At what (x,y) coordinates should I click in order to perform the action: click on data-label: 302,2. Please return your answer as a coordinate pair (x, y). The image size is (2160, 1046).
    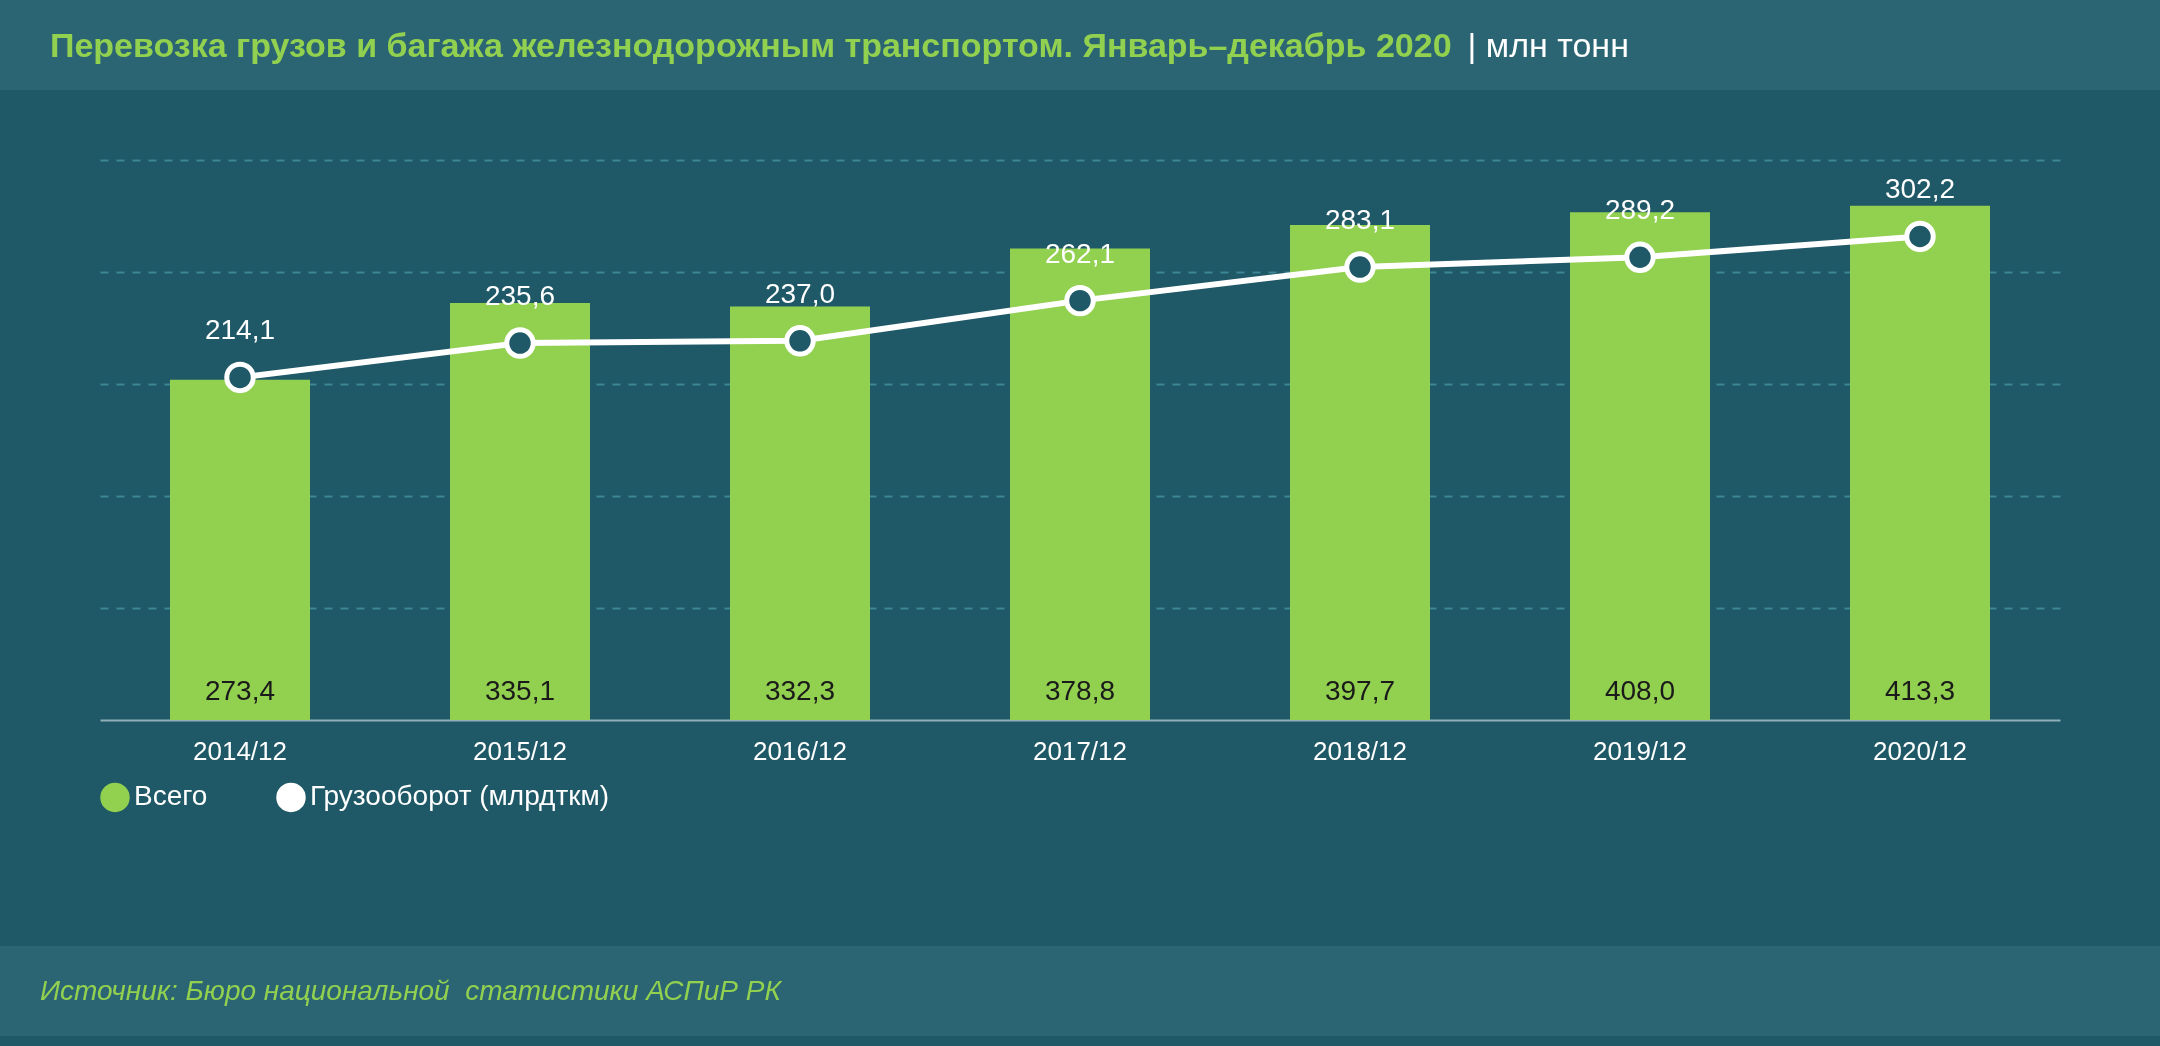
    Looking at the image, I should click on (1920, 189).